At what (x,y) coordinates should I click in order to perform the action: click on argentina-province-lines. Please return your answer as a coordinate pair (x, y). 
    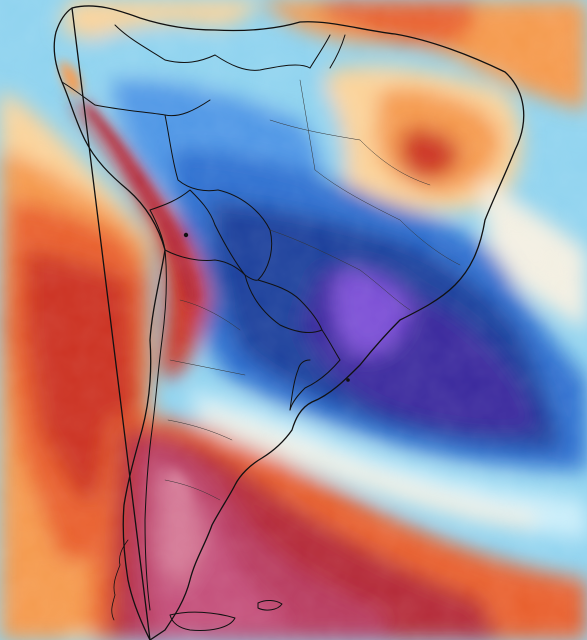
    Looking at the image, I should click on (205, 400).